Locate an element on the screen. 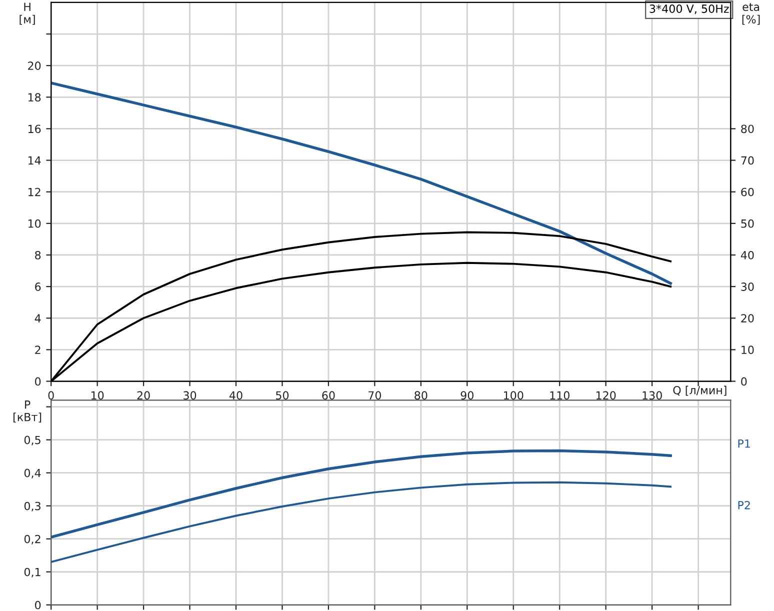 This screenshot has height=611, width=774. x-tick-label: 90 is located at coordinates (467, 395).